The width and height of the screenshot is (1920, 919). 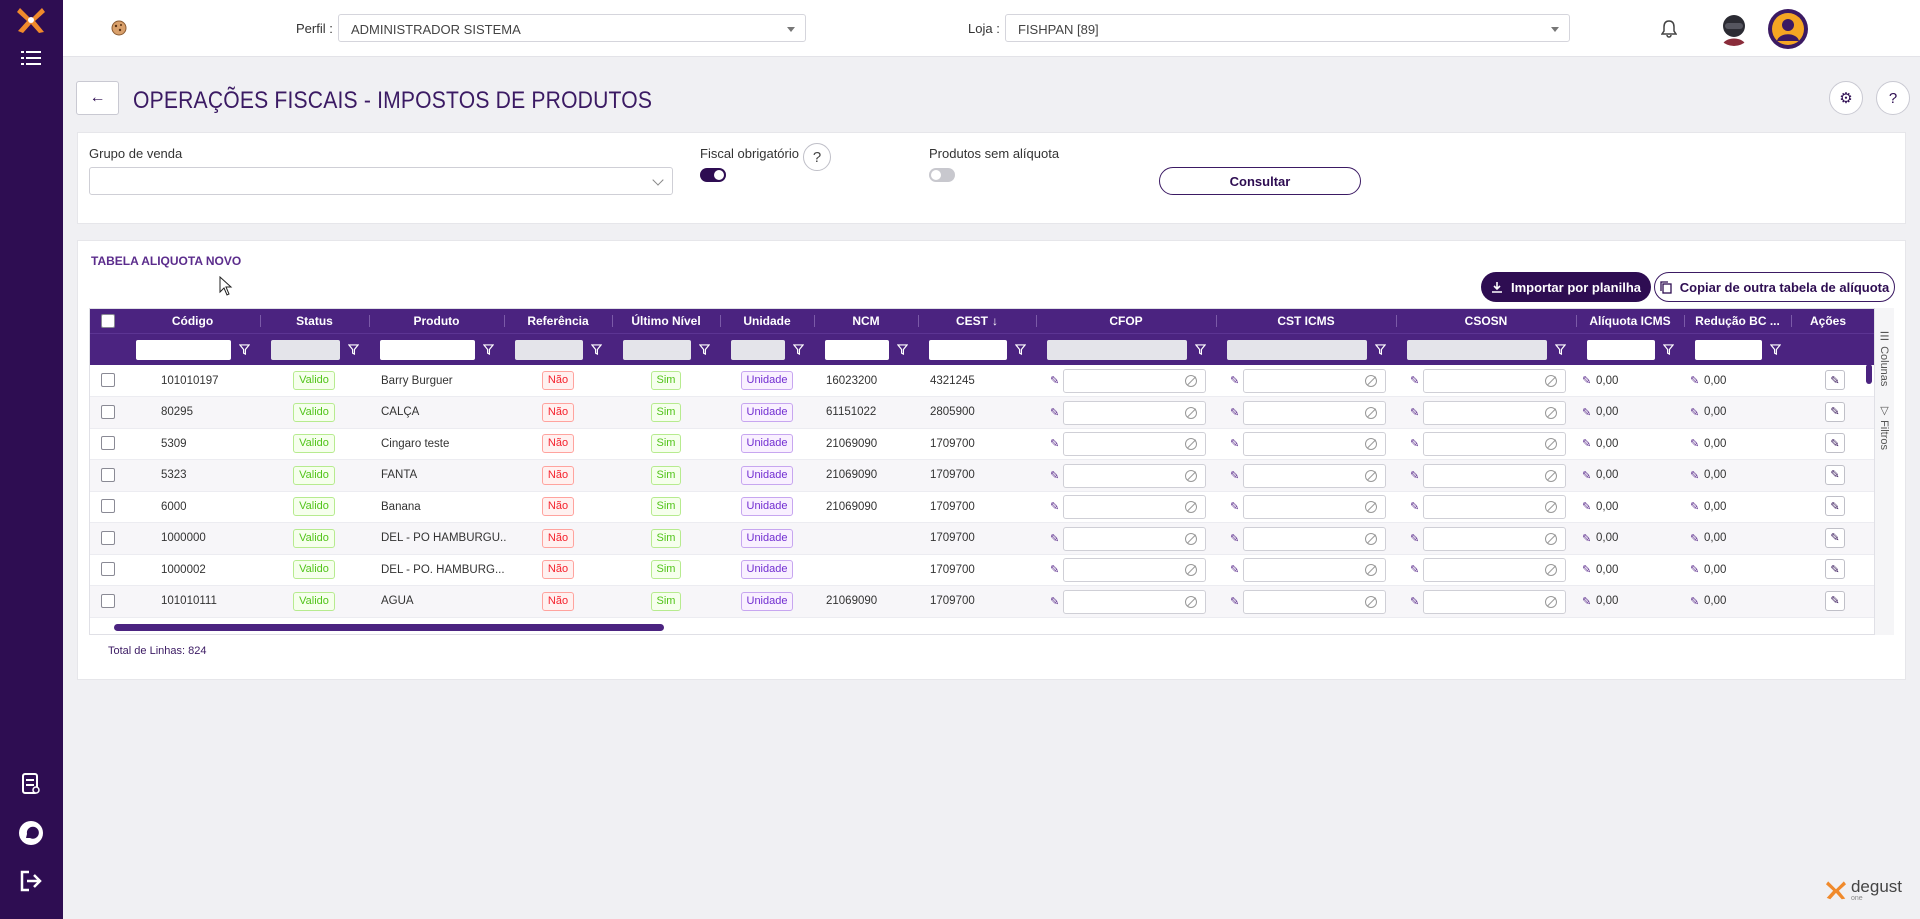 What do you see at coordinates (381, 181) in the screenshot?
I see `grupo-venda-select` at bounding box center [381, 181].